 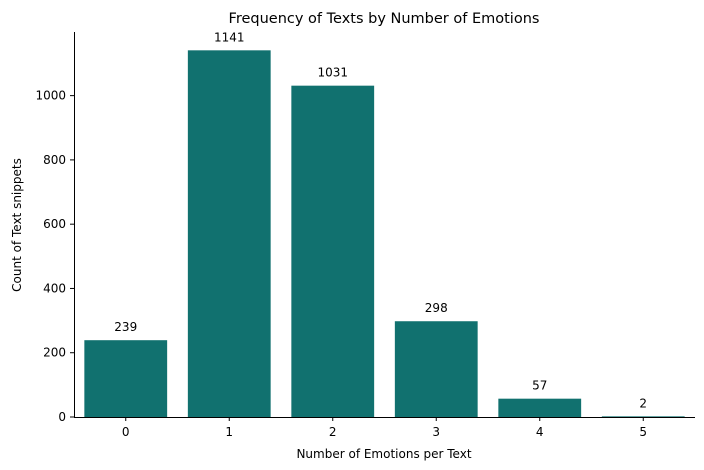 I want to click on y-axis: 0 200 400 600 800 1000, so click(x=55, y=228).